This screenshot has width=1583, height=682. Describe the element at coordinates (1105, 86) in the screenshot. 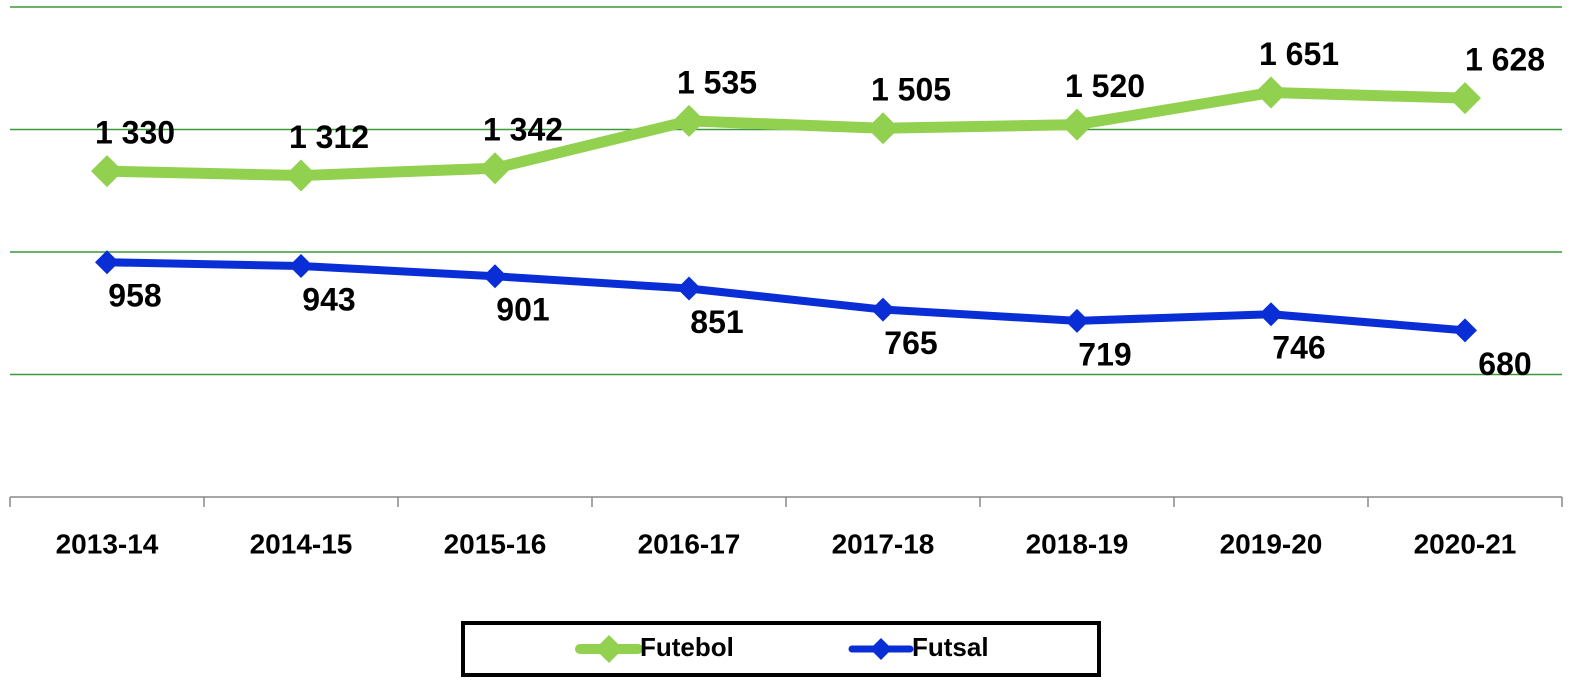

I see `data-label: 1 520` at that location.